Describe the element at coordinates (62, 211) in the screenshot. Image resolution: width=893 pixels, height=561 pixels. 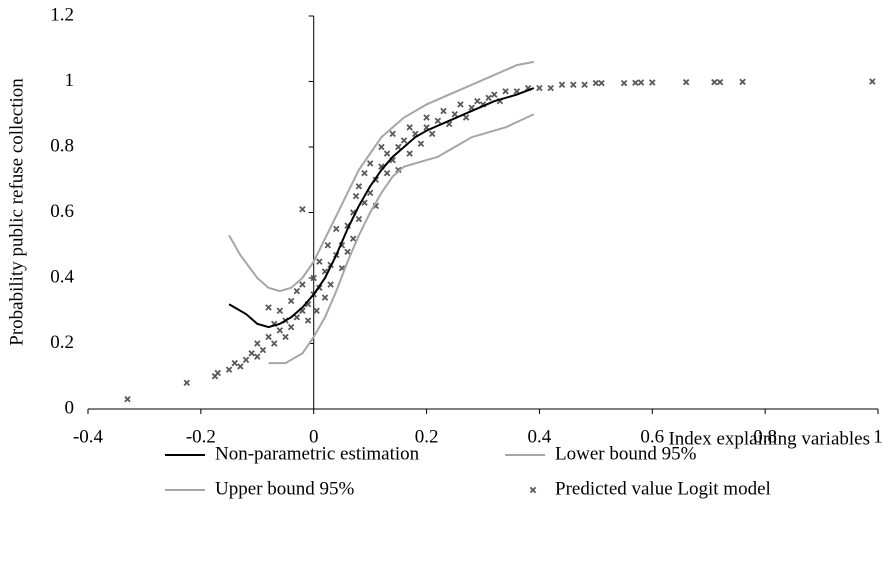
I see `y-tick-label: 0.6` at that location.